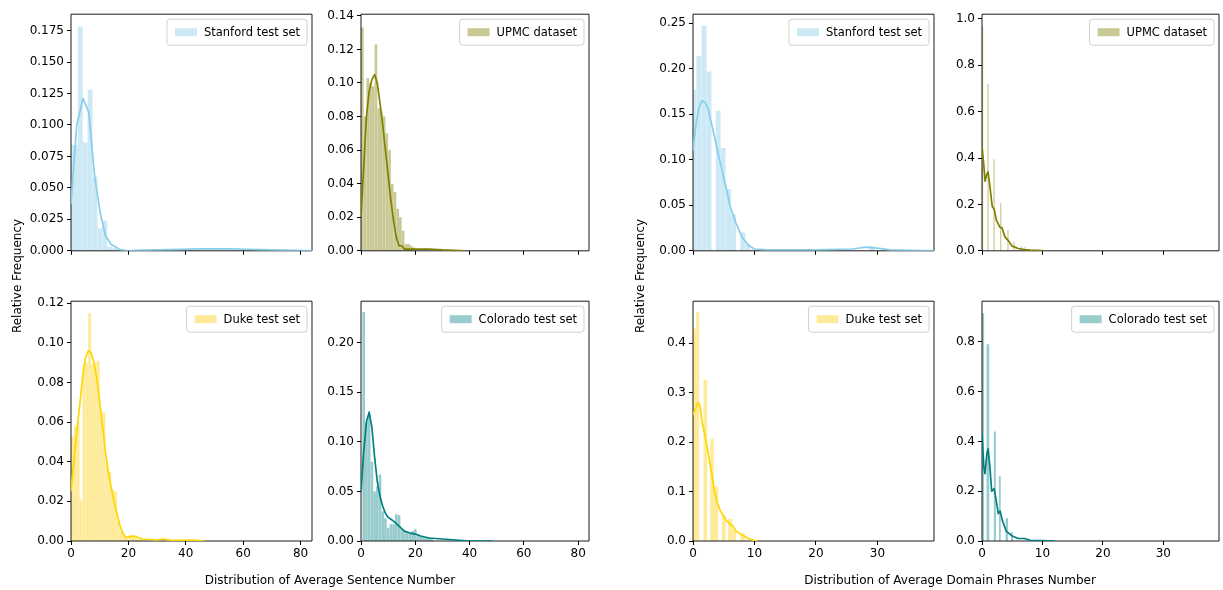 This screenshot has width=1223, height=590. I want to click on x-axis-title: Distribution of Average Sentence Number, so click(330, 580).